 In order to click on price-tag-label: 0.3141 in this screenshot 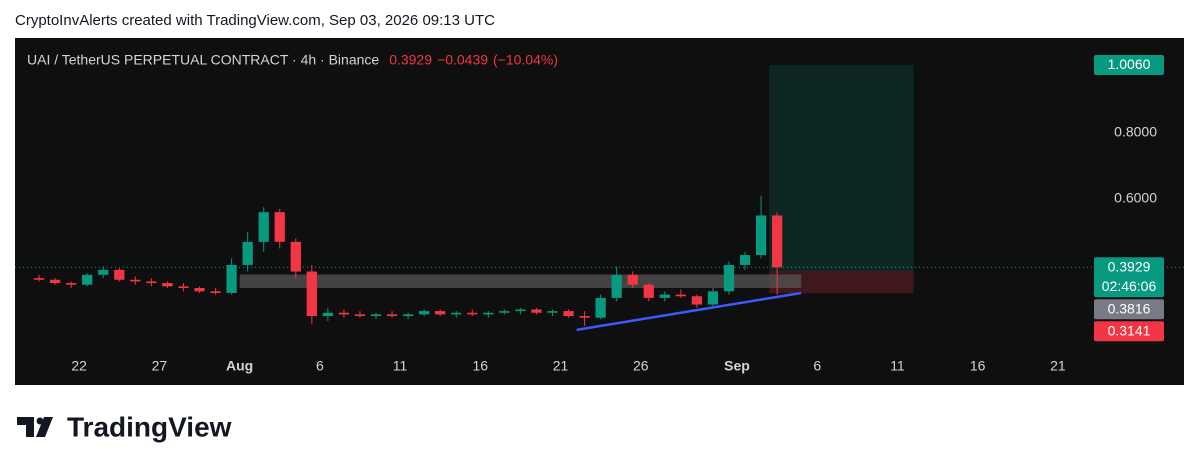, I will do `click(1129, 330)`.